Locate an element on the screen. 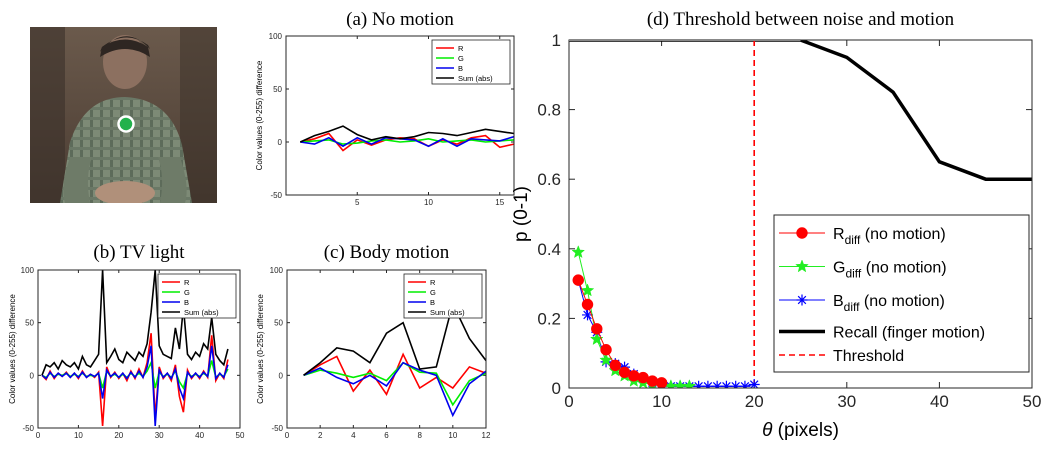 Image resolution: width=1047 pixels, height=451 pixels. webcam-photo is located at coordinates (123, 115).